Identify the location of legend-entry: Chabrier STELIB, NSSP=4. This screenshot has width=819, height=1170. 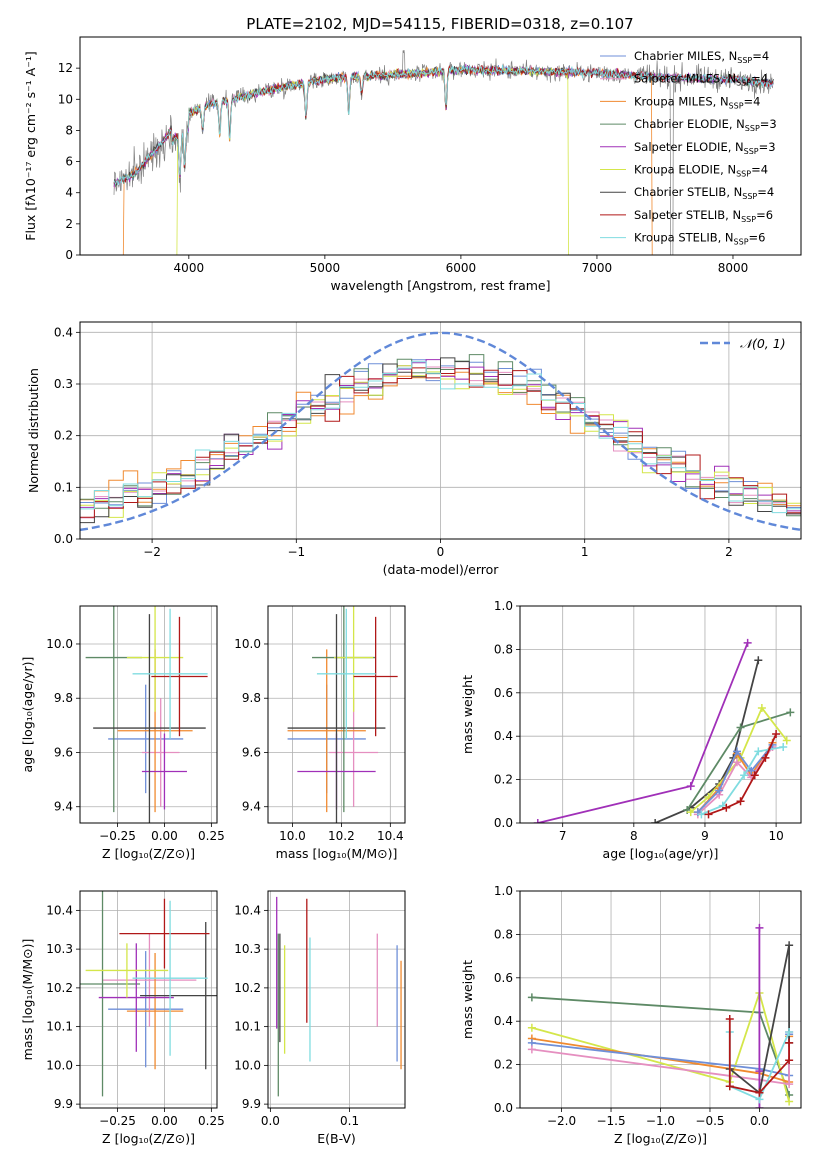
(704, 193).